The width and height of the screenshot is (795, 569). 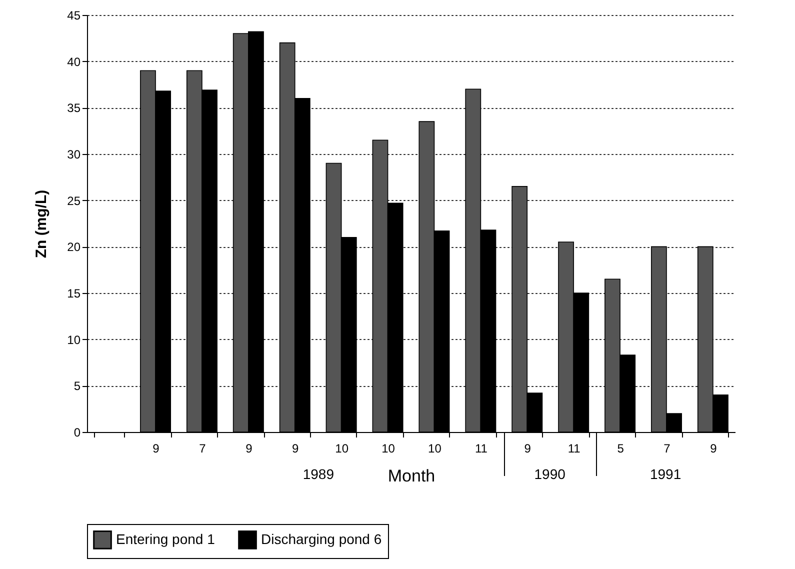 What do you see at coordinates (74, 339) in the screenshot?
I see `y-tick-label: 10` at bounding box center [74, 339].